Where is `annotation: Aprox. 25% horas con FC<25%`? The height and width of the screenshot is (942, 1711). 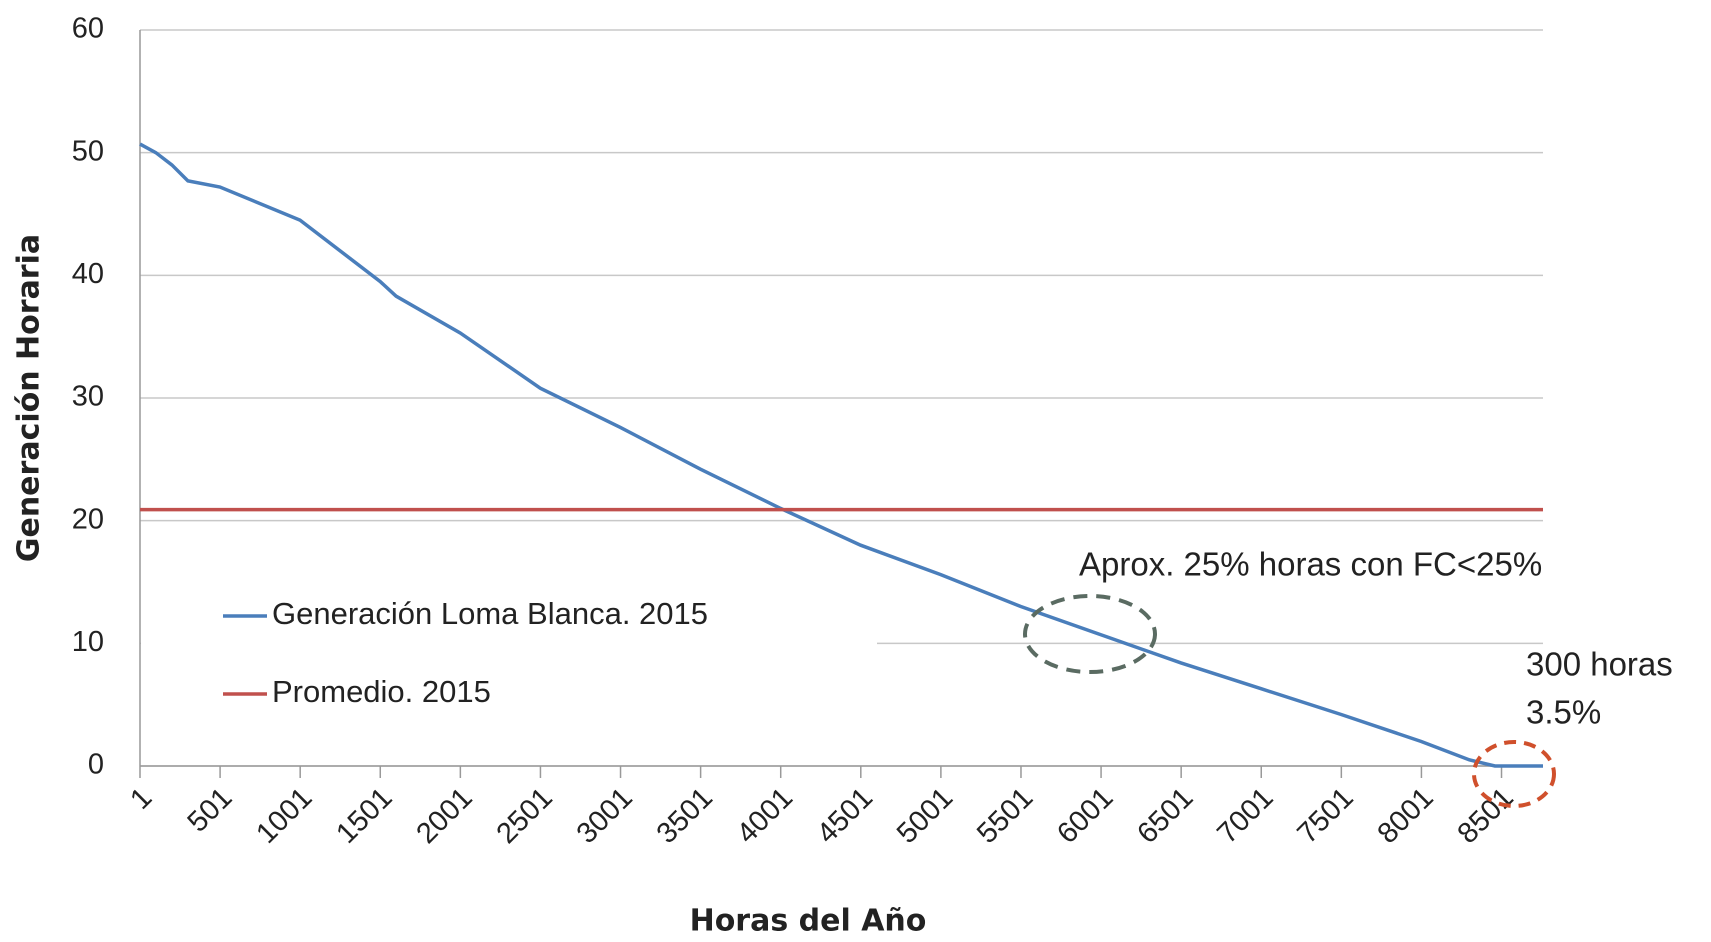 annotation: Aprox. 25% horas con FC<25% is located at coordinates (1310, 564).